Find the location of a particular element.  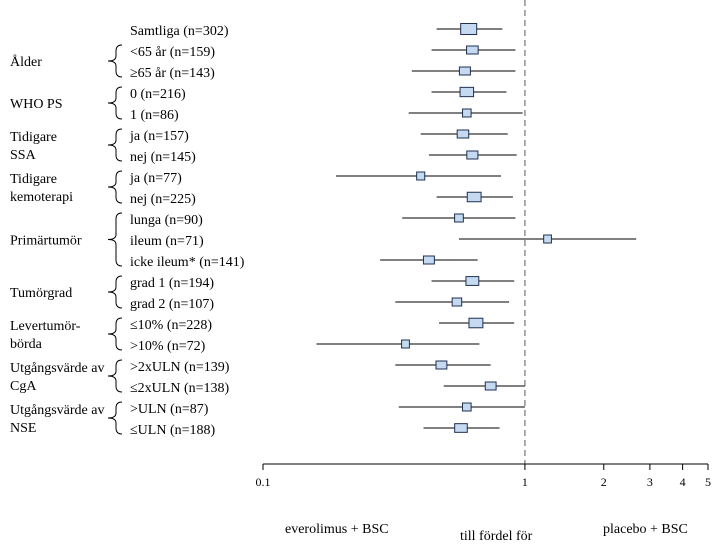

row-label: >ULN (n=87) is located at coordinates (169, 409).